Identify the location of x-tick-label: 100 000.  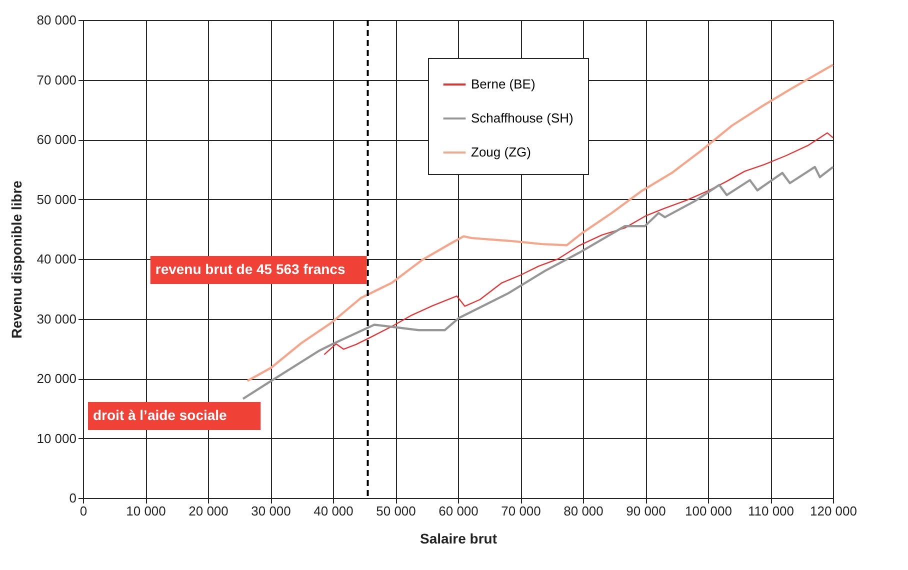
(708, 511).